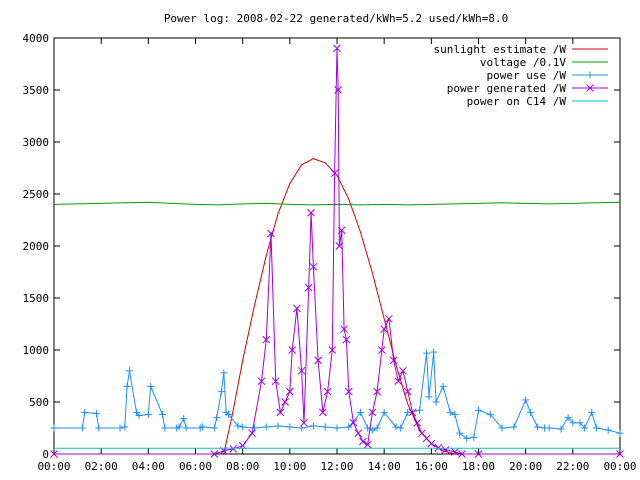 The height and width of the screenshot is (480, 640). Describe the element at coordinates (39, 402) in the screenshot. I see `y-tick-label: 500` at that location.